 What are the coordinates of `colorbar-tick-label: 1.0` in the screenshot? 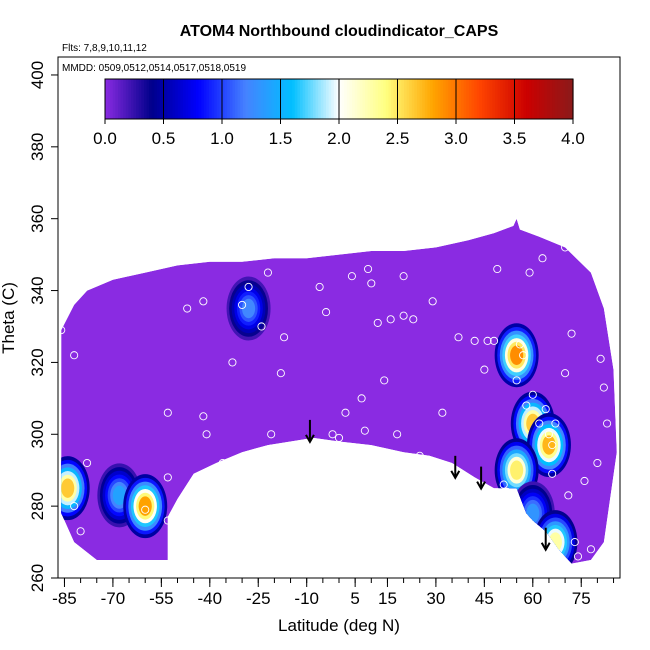 It's located at (222, 138).